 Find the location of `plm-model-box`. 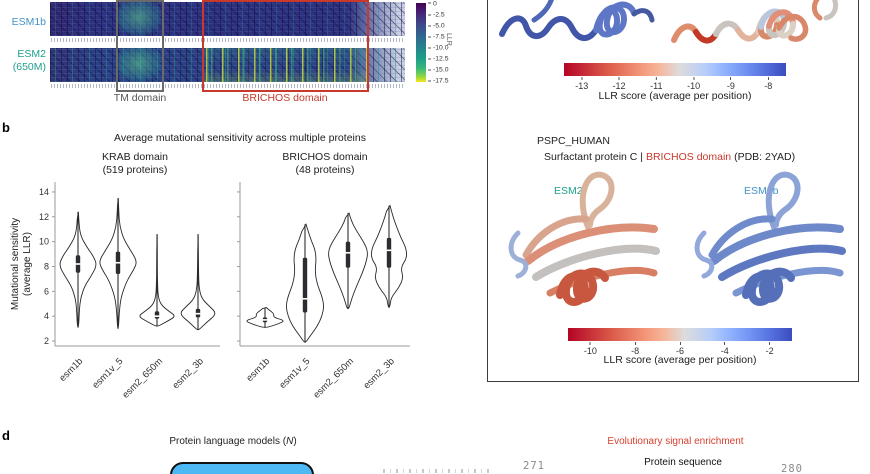

plm-model-box is located at coordinates (242, 468).